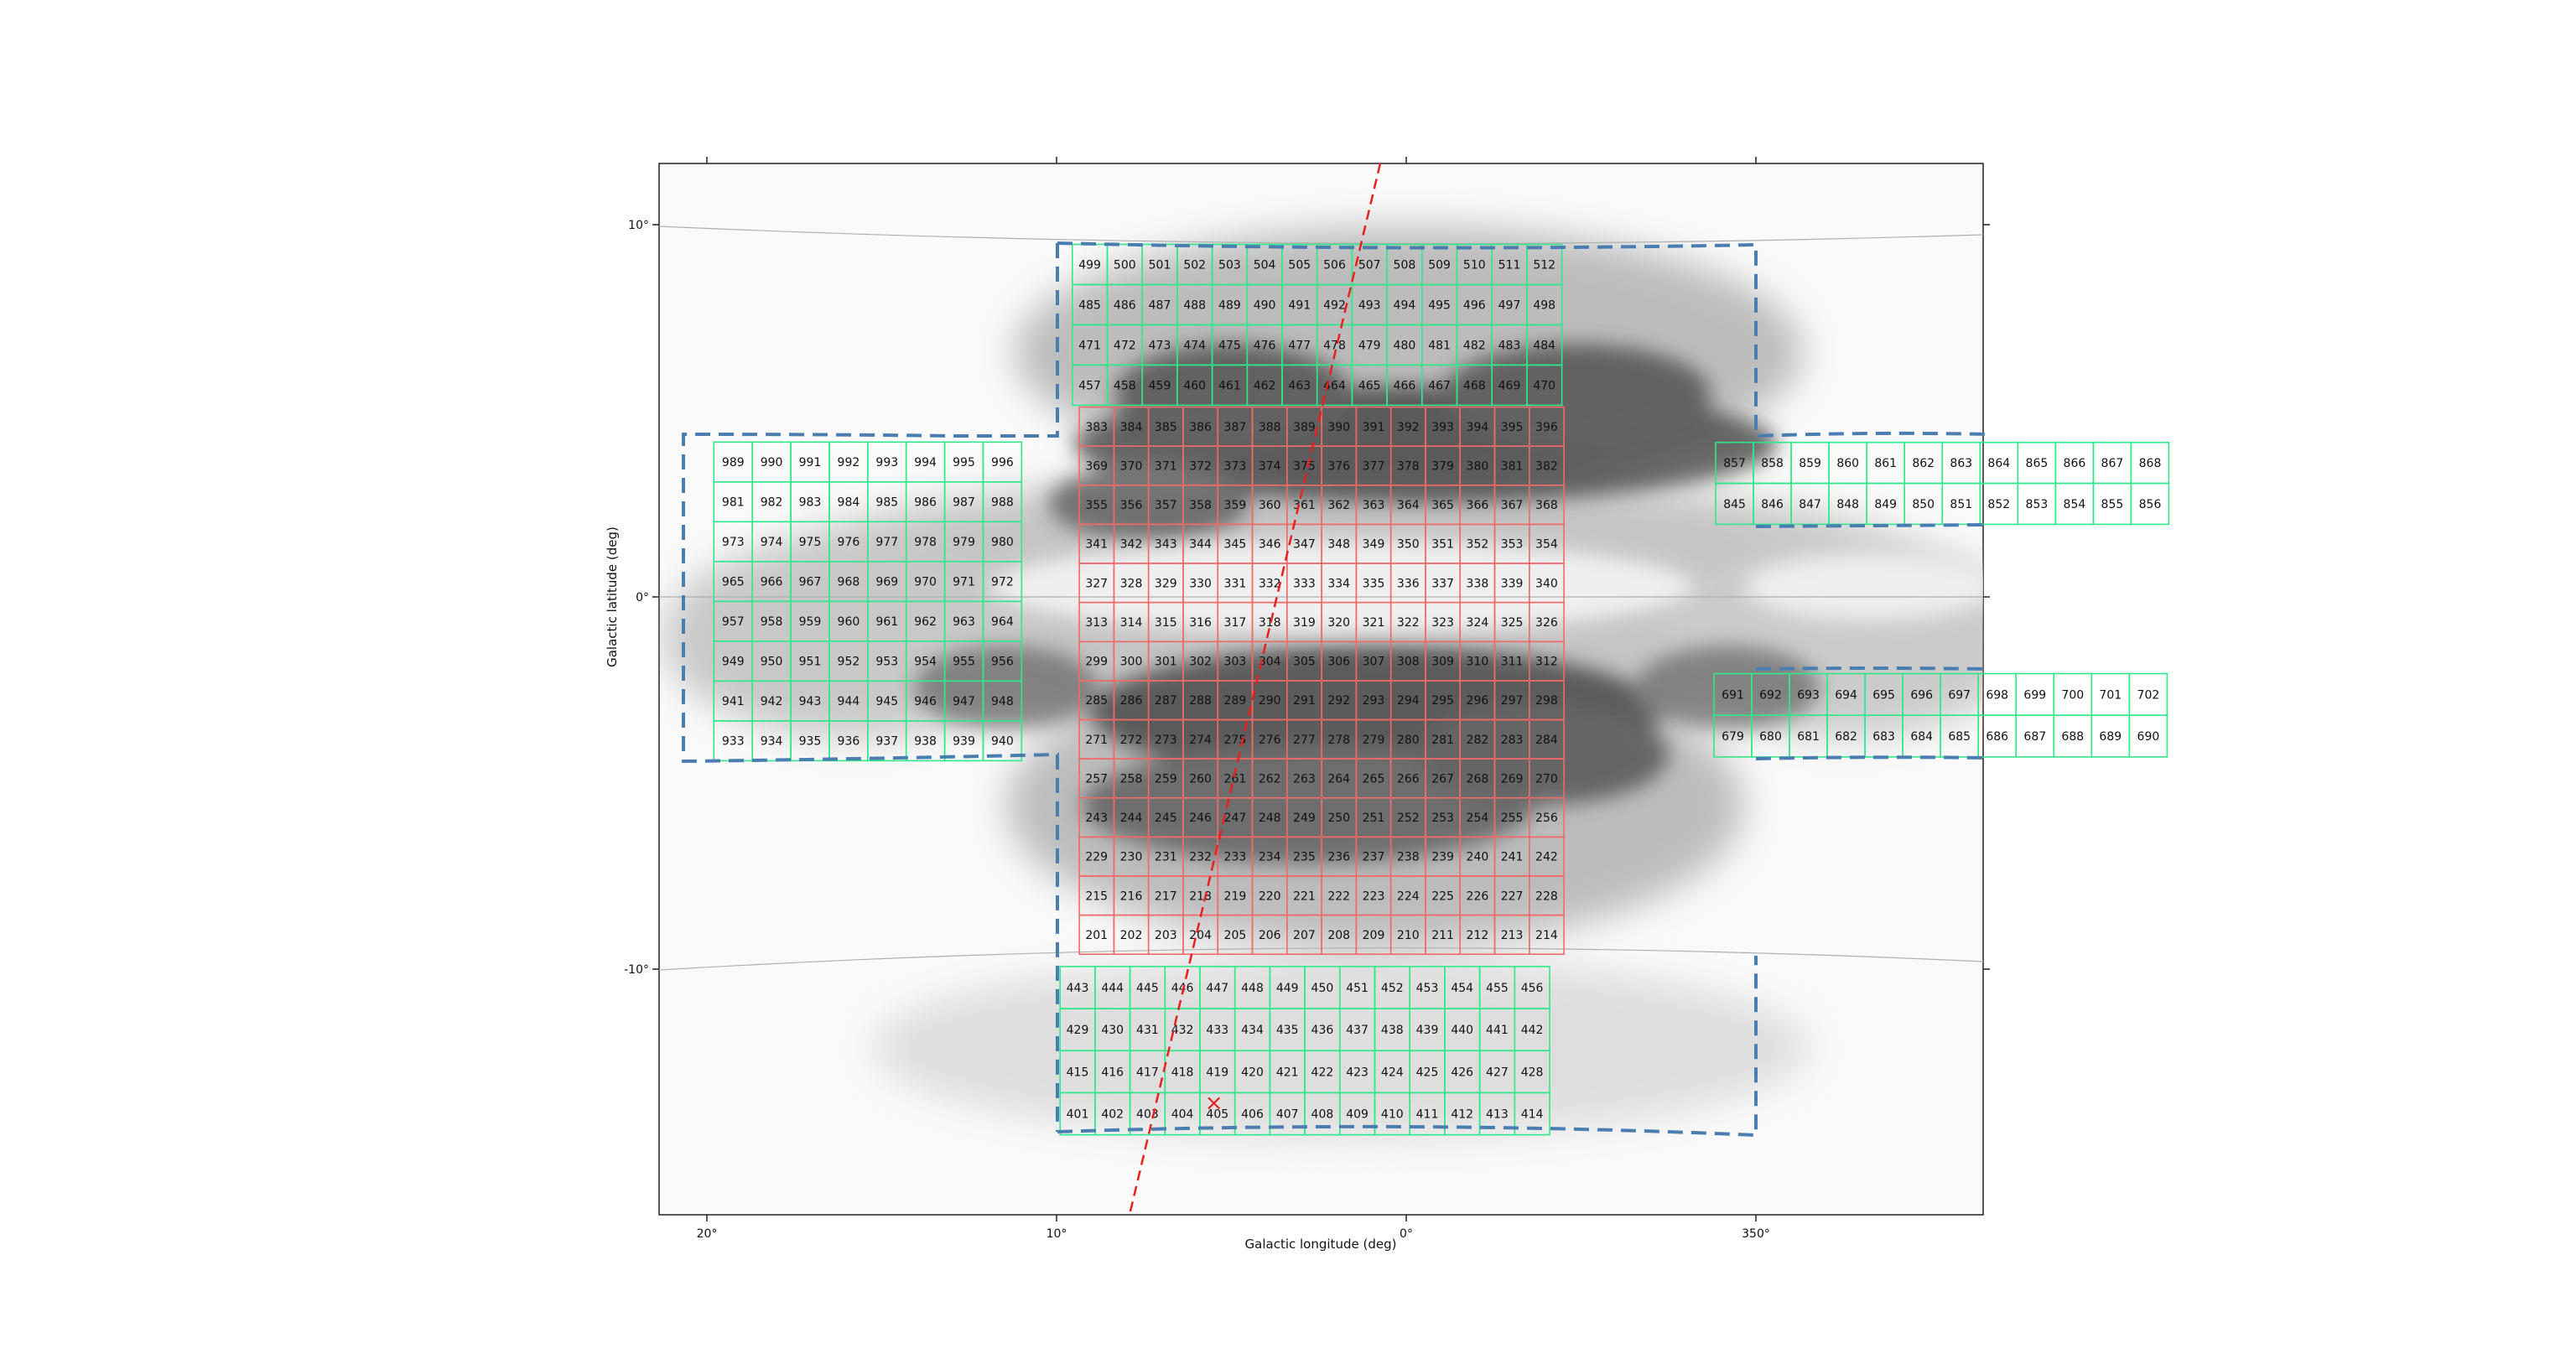 The height and width of the screenshot is (1364, 2576). What do you see at coordinates (1235, 857) in the screenshot?
I see `field-number: 233` at bounding box center [1235, 857].